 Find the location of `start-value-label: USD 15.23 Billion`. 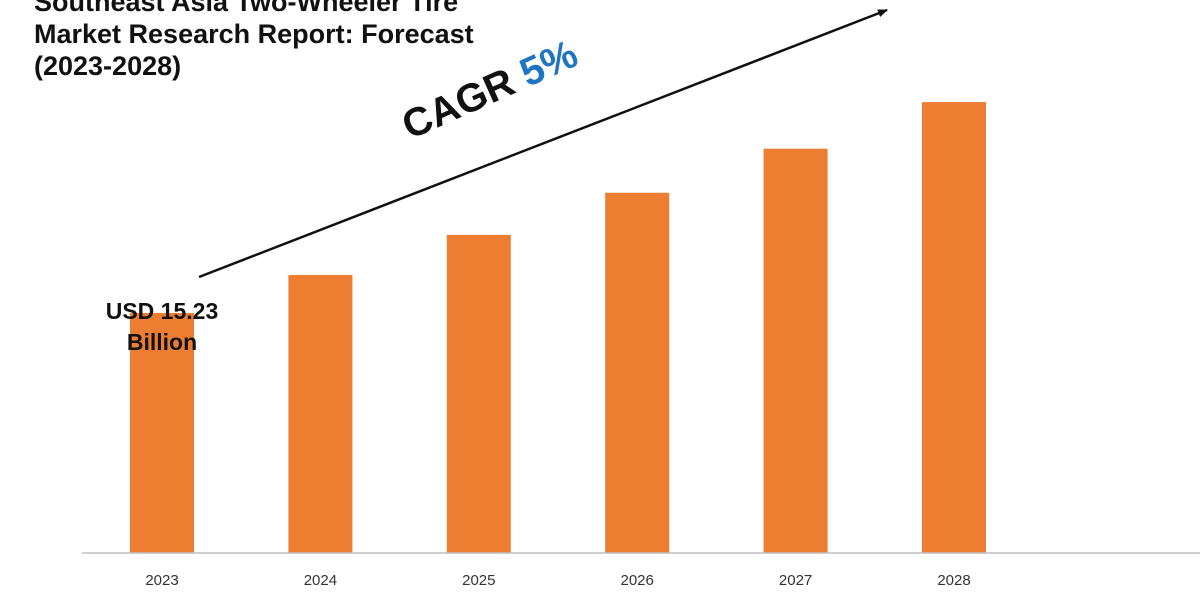

start-value-label: USD 15.23 Billion is located at coordinates (162, 327).